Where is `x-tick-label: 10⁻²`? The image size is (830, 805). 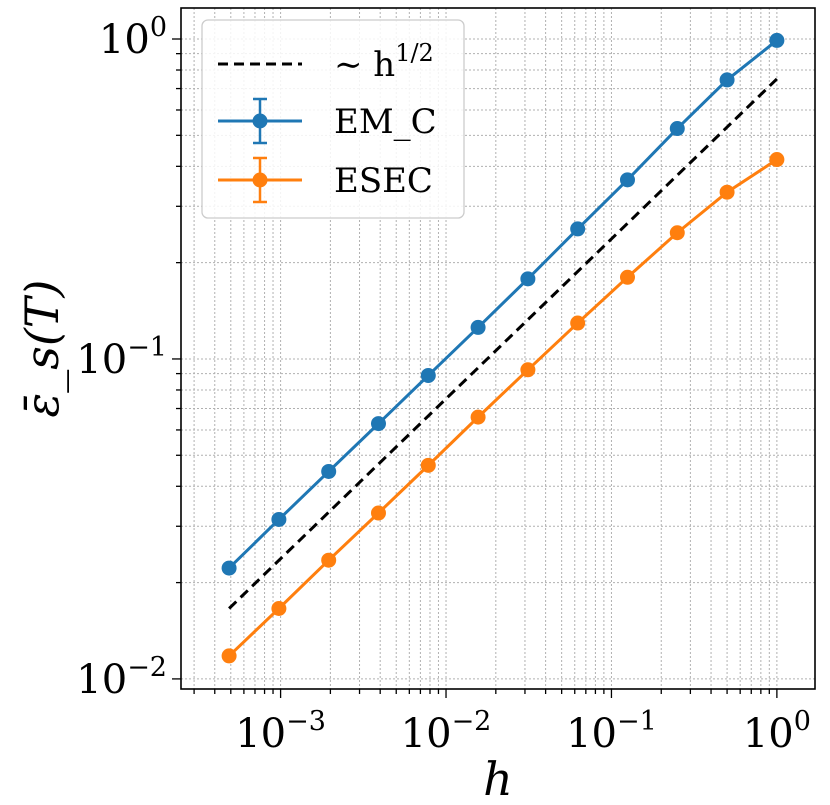 x-tick-label: 10⁻² is located at coordinates (446, 731).